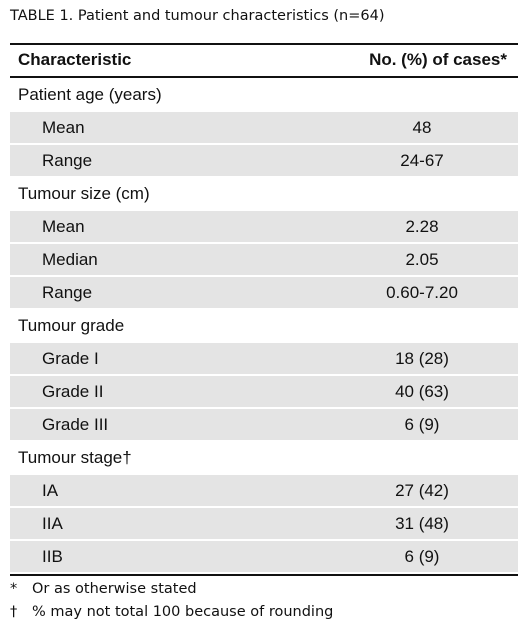  What do you see at coordinates (264, 44) in the screenshot?
I see `top-rule` at bounding box center [264, 44].